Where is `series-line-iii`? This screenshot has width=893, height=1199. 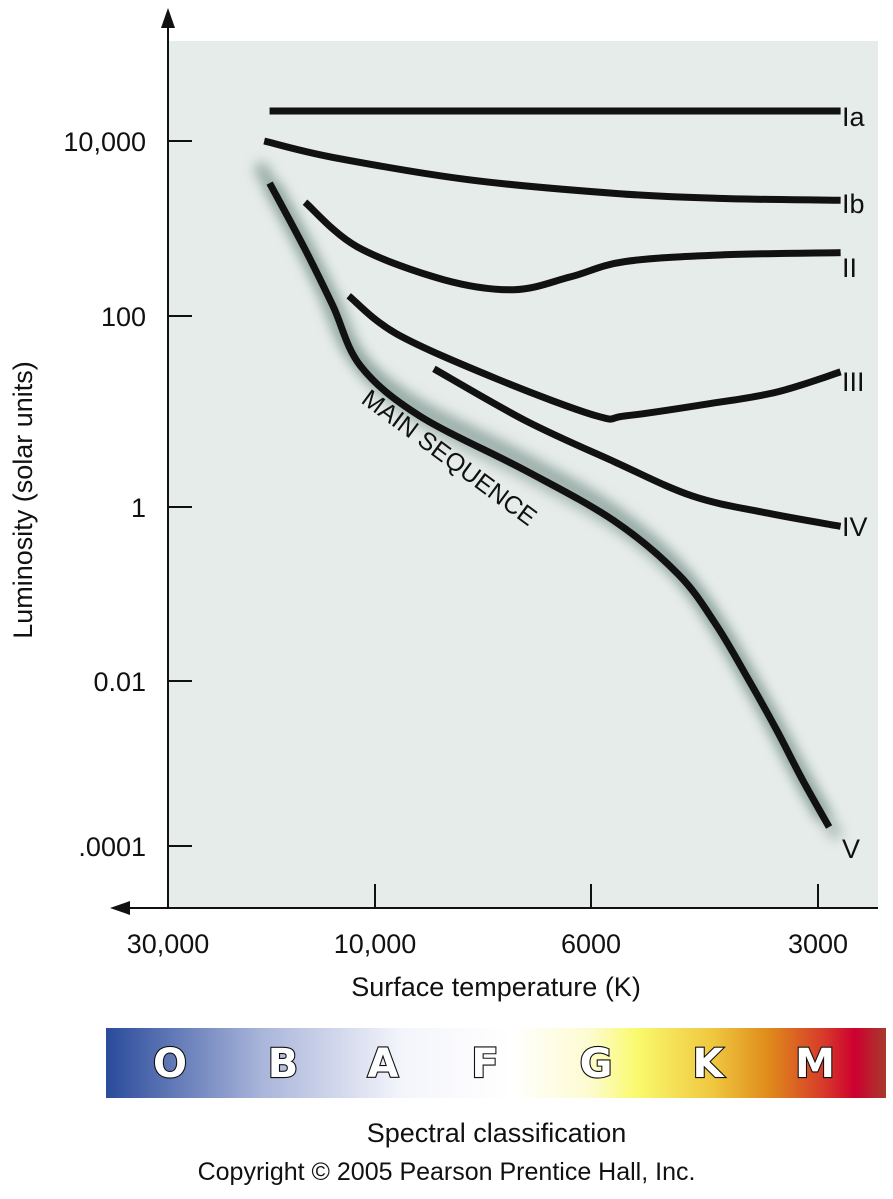
series-line-iii is located at coordinates (594, 358).